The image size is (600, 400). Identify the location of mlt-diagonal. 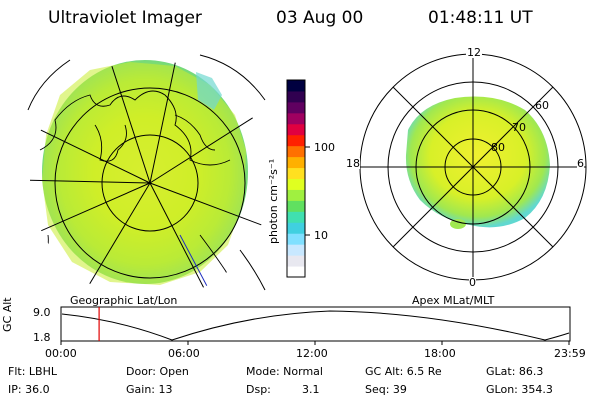
(473, 167).